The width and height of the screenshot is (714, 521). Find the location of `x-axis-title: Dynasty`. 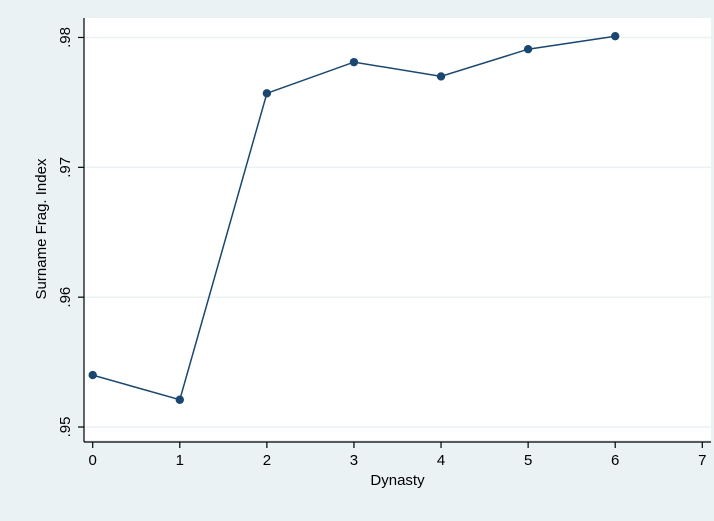

x-axis-title: Dynasty is located at coordinates (397, 480).